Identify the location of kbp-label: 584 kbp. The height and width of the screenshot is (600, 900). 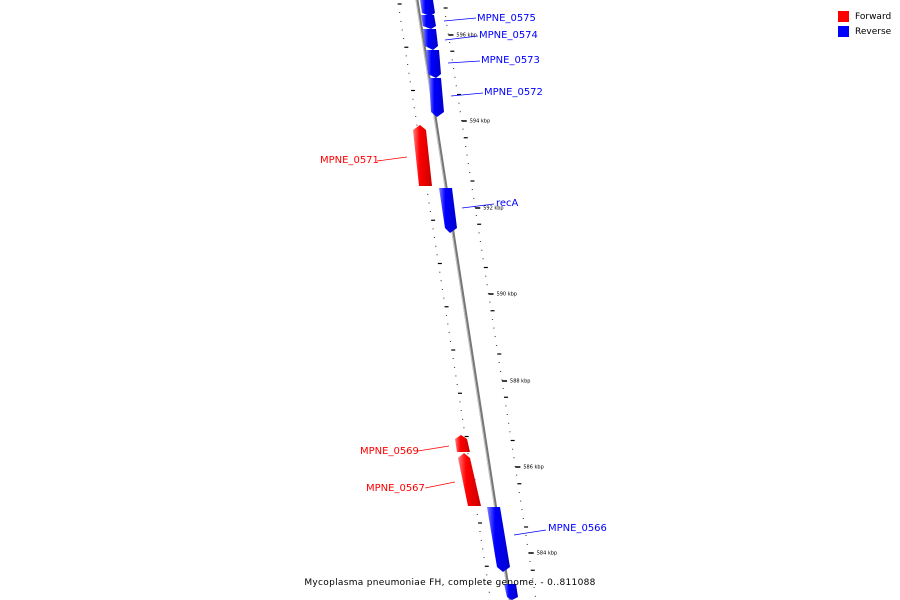
(547, 554).